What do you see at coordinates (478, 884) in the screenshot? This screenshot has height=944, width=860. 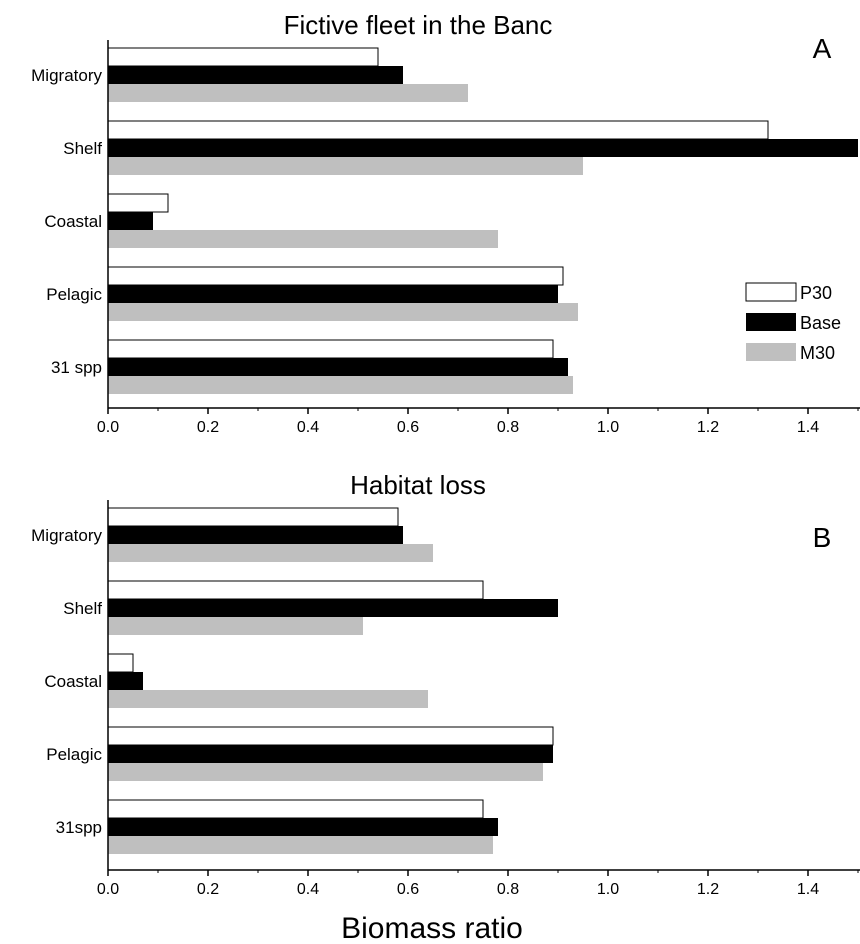 I see `panel-b-x-axis: 0.0 0.2 0.4 0.6 0.8 1.0 1.2 1.4` at bounding box center [478, 884].